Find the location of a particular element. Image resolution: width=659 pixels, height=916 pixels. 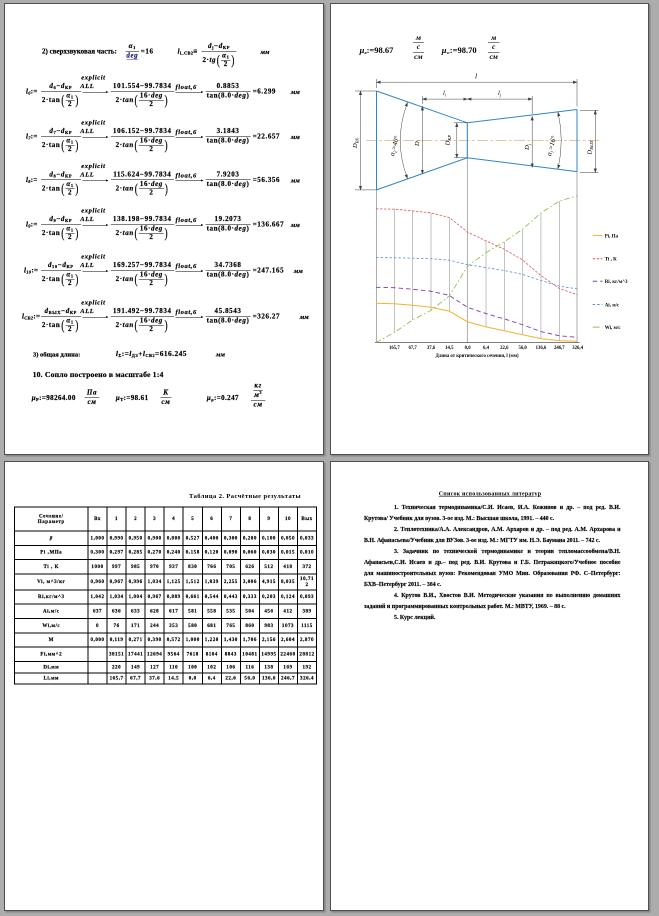

svg-text: 67,7 is located at coordinates (412, 348).